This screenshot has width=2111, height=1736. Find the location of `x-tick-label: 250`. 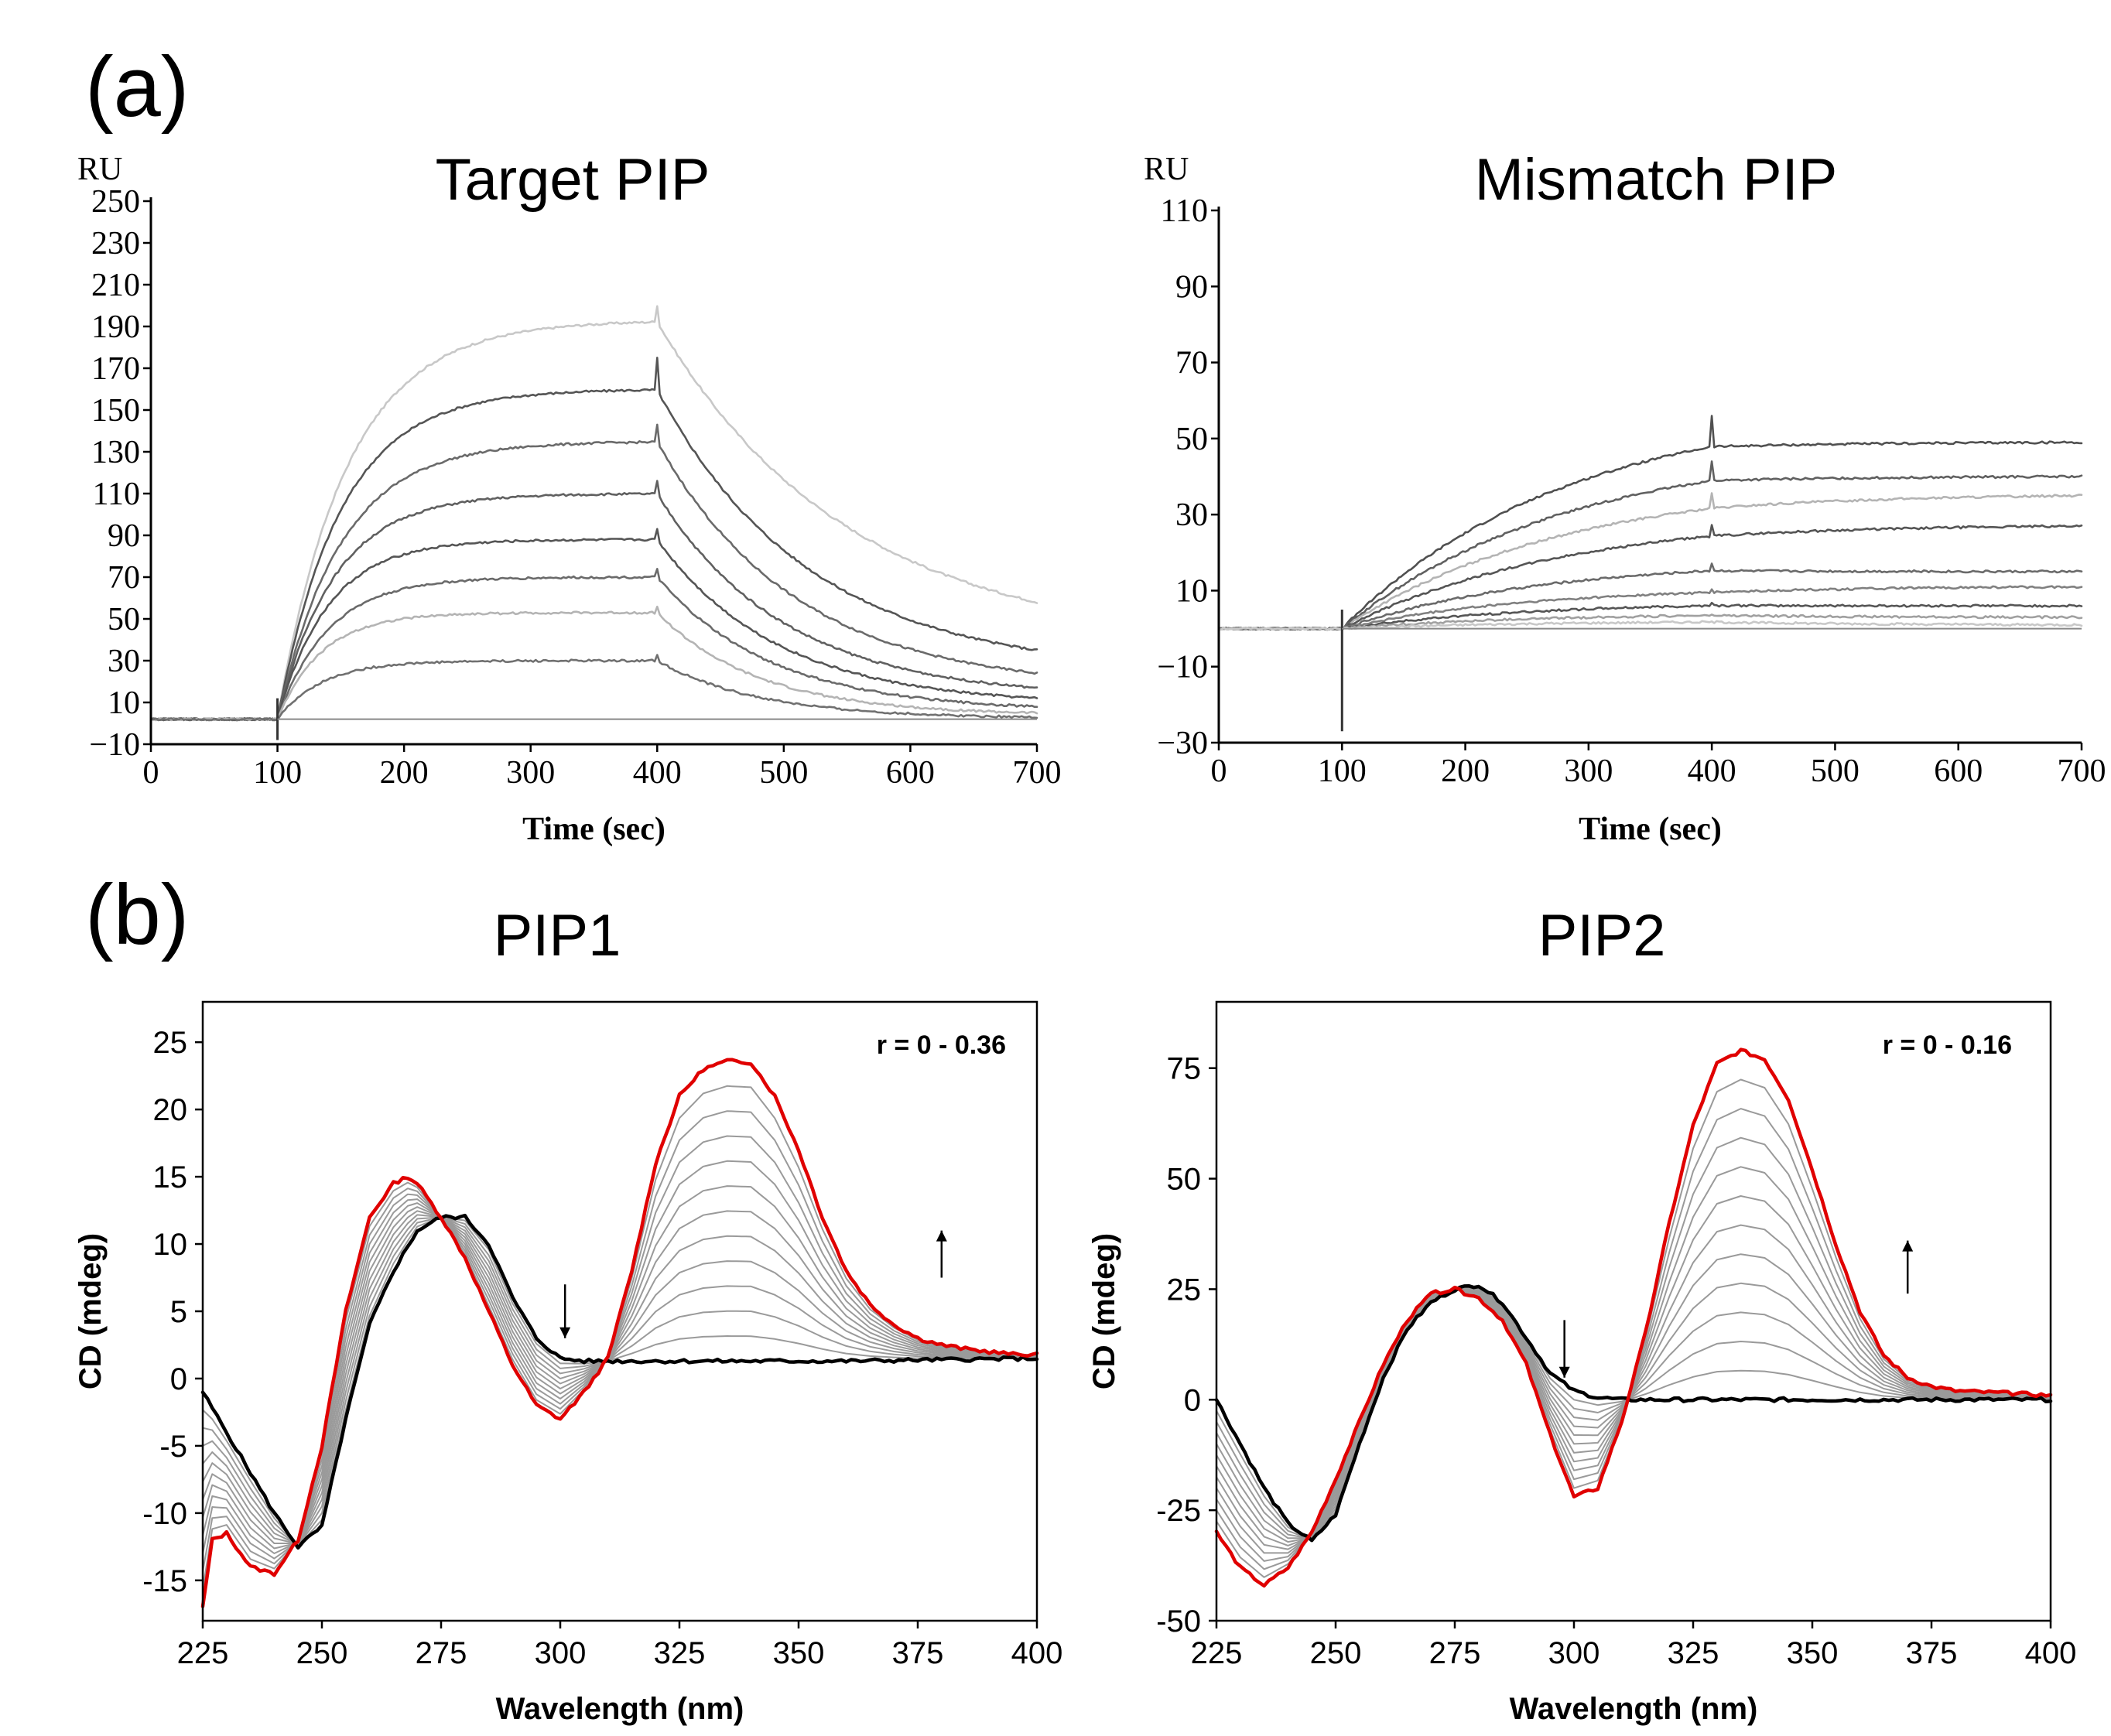

x-tick-label: 250 is located at coordinates (1336, 1653).